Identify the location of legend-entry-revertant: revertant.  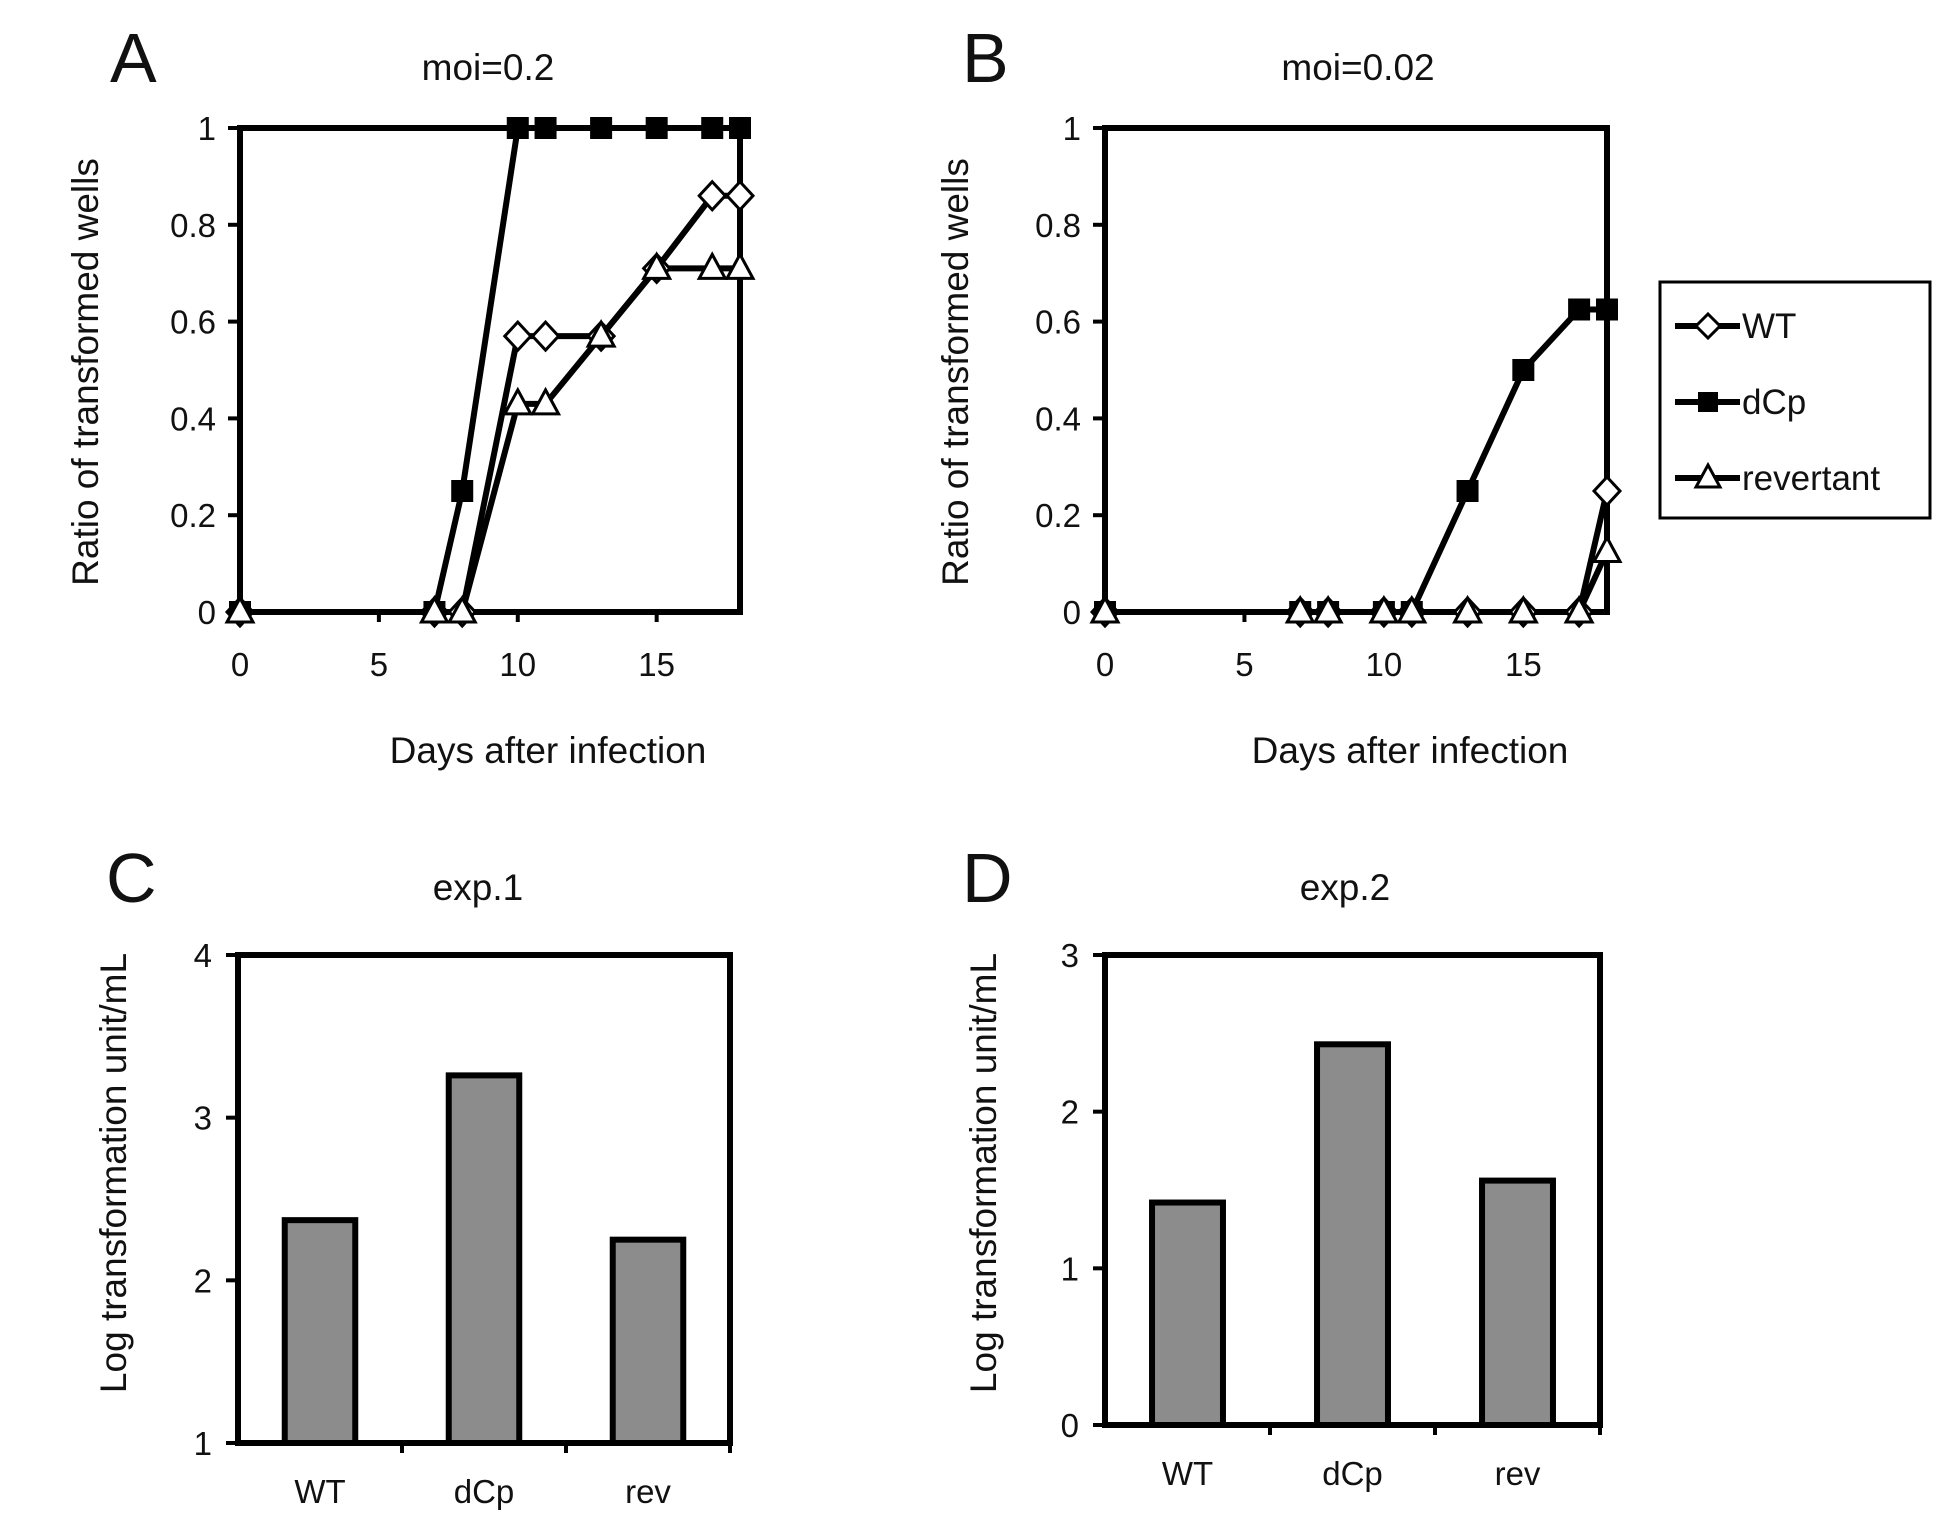
(1777, 478).